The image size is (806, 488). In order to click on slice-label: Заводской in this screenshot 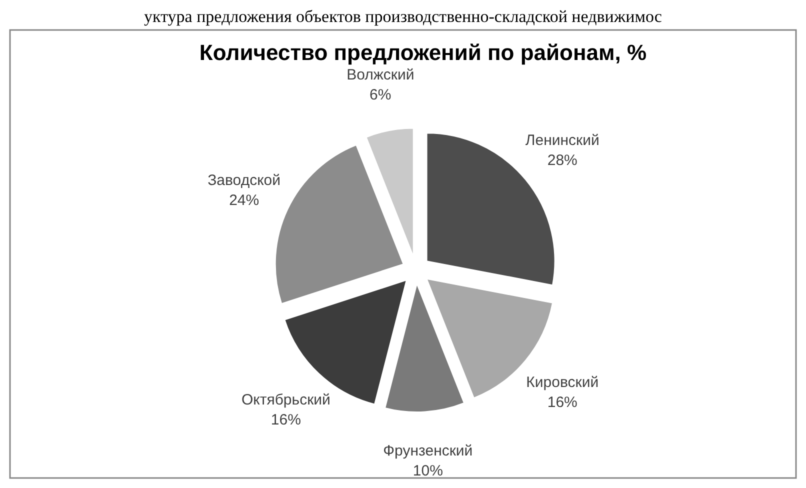, I will do `click(244, 181)`.